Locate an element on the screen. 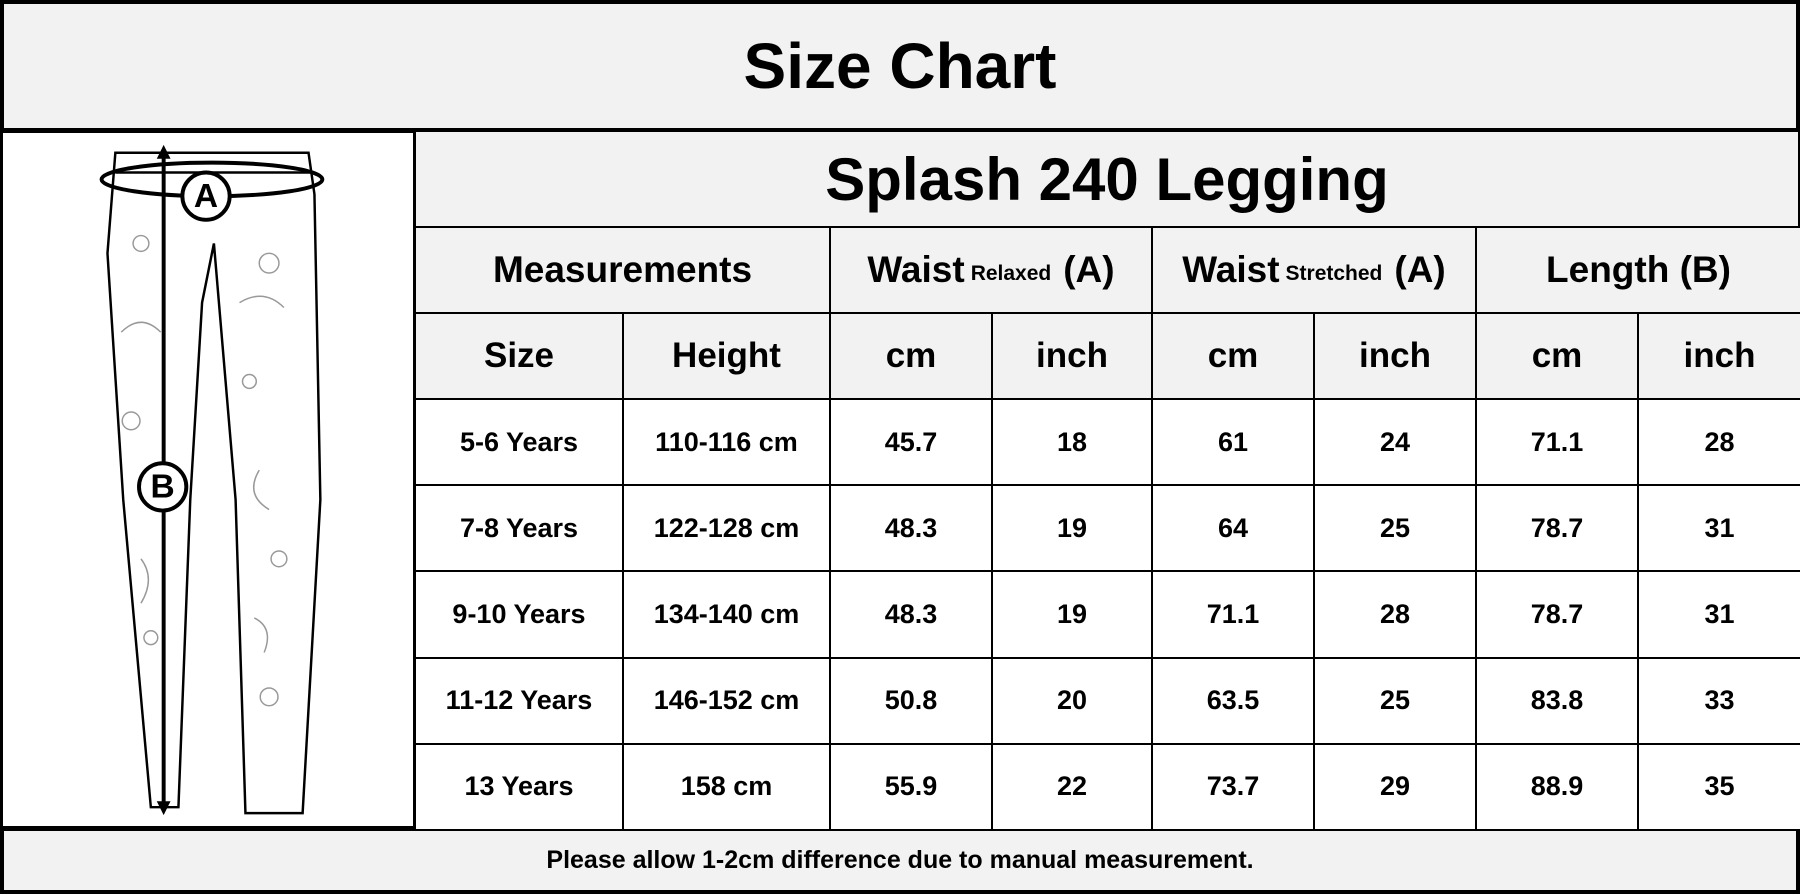 The height and width of the screenshot is (894, 1800). table-cell: 18 is located at coordinates (1072, 442).